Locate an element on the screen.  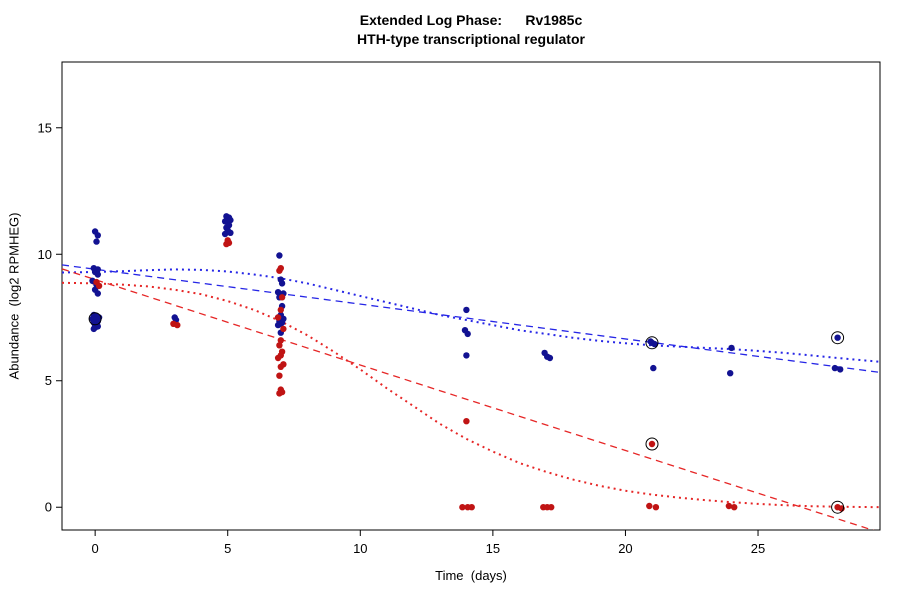
y-tick-label: 0 is located at coordinates (48, 507).